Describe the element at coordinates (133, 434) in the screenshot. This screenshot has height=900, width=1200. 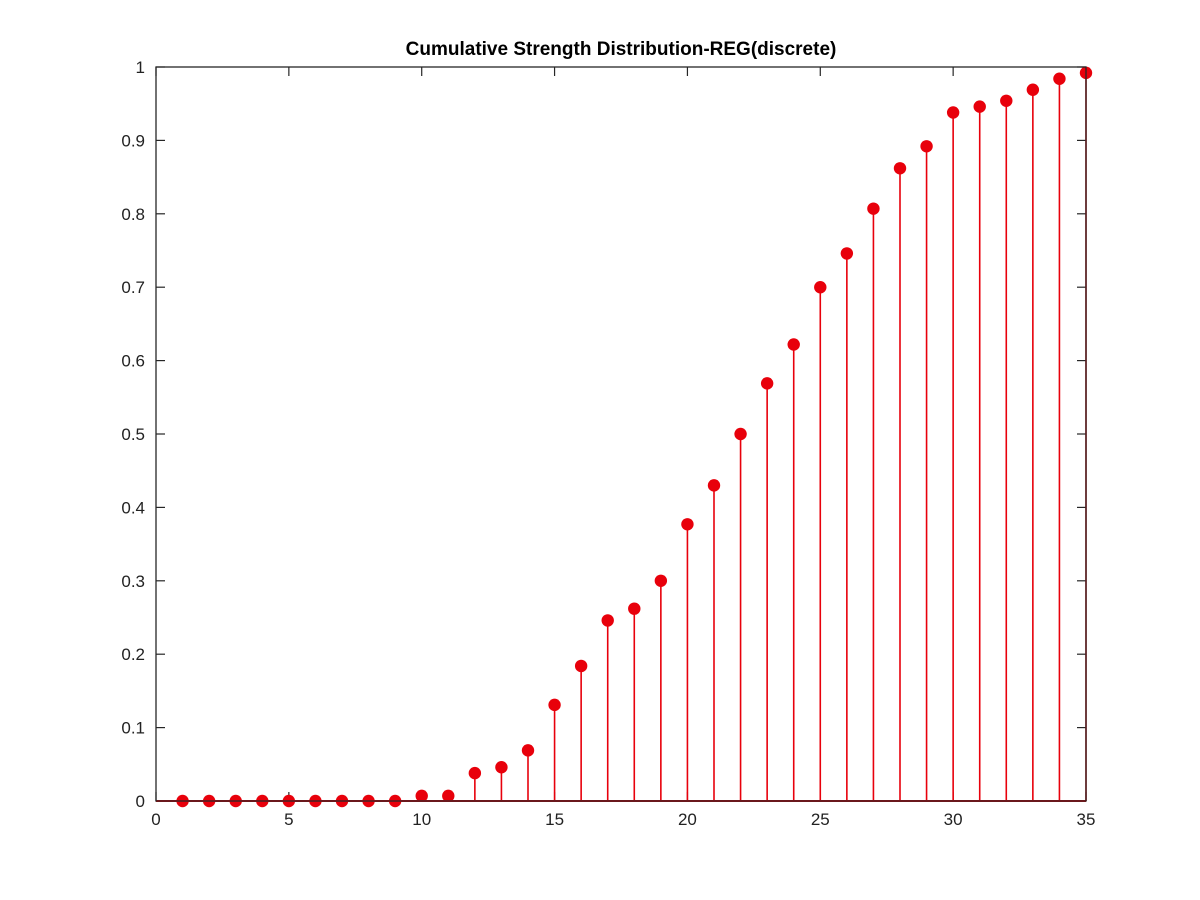
I see `y-tick-label: 0.5` at that location.